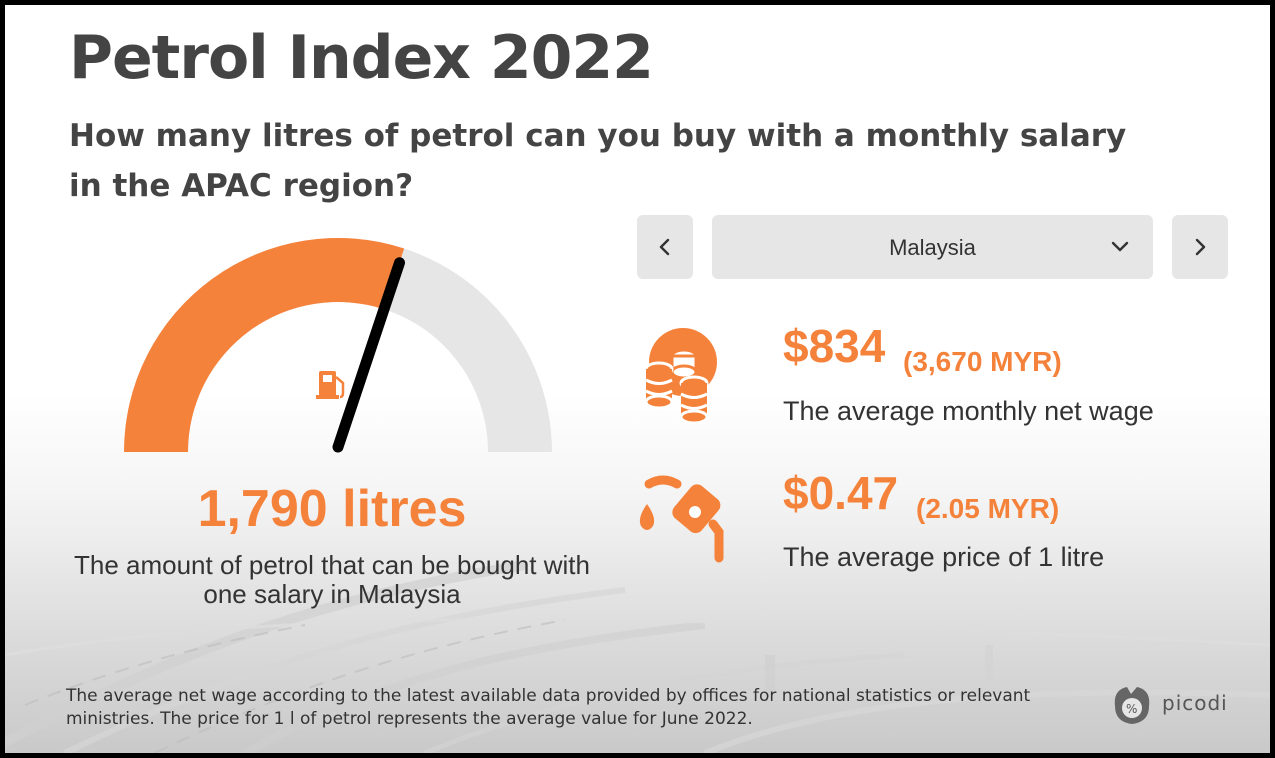 Image resolution: width=1275 pixels, height=758 pixels. I want to click on wage-local: (3,670 MYR), so click(982, 361).